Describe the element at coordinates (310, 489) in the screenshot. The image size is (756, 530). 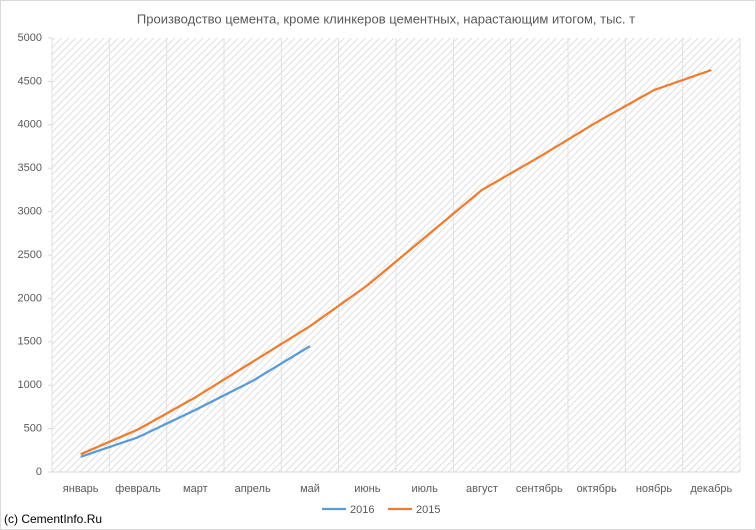
I see `x-tick-label: май` at that location.